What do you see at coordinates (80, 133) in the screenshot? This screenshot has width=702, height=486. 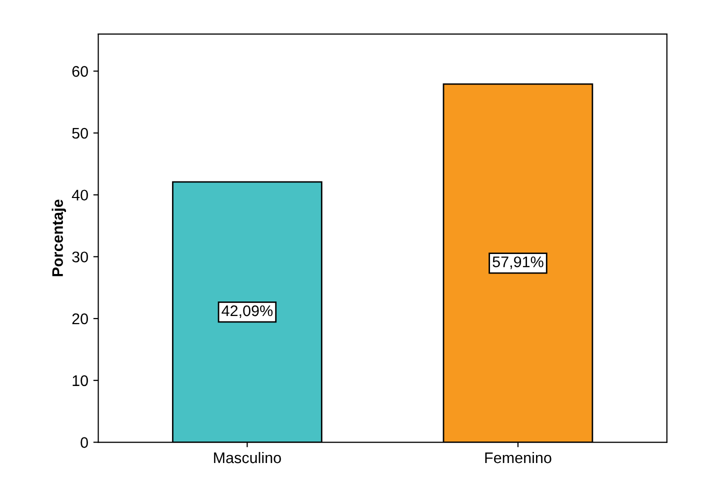 I see `y-tick-label: 50` at bounding box center [80, 133].